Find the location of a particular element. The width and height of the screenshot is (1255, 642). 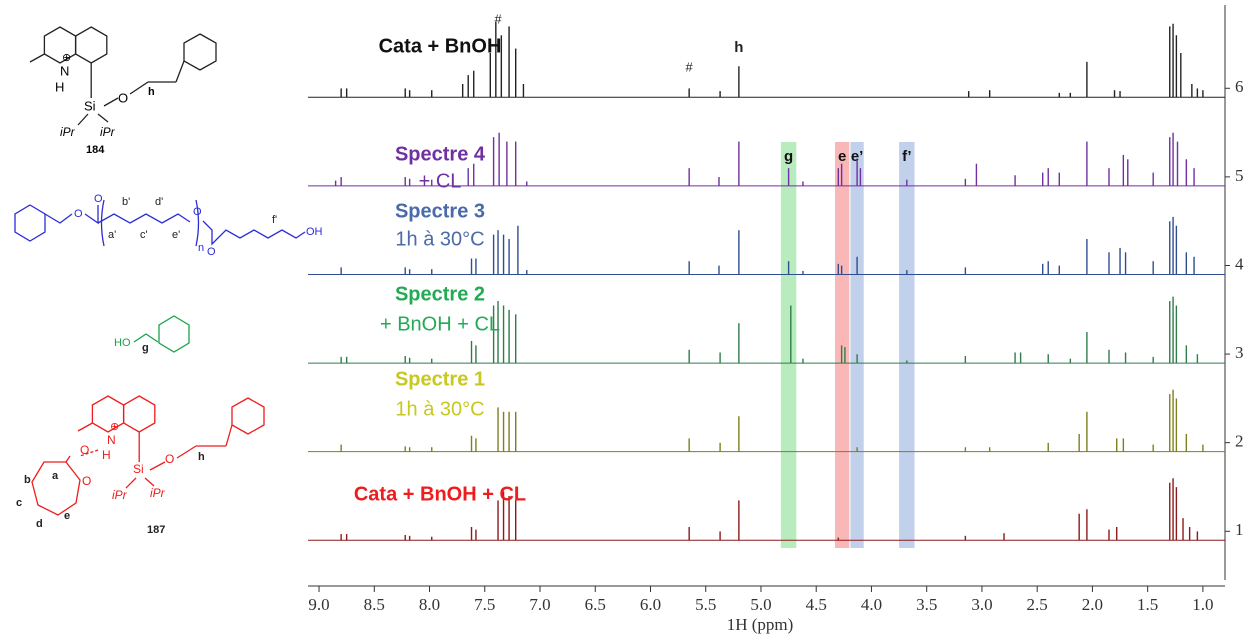

y-tick-label: 4 is located at coordinates (1239, 263).